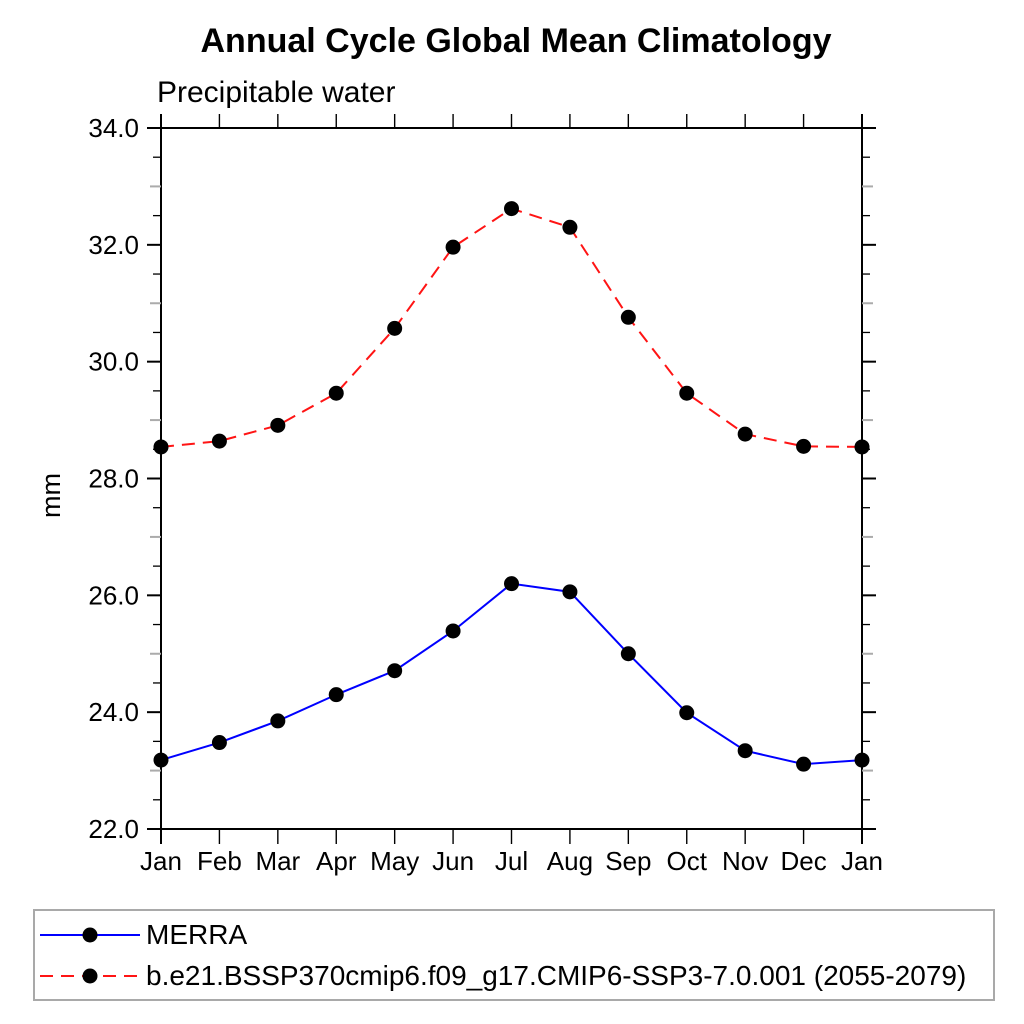  What do you see at coordinates (113, 128) in the screenshot?
I see `y-axis-tick-label: 34.0` at bounding box center [113, 128].